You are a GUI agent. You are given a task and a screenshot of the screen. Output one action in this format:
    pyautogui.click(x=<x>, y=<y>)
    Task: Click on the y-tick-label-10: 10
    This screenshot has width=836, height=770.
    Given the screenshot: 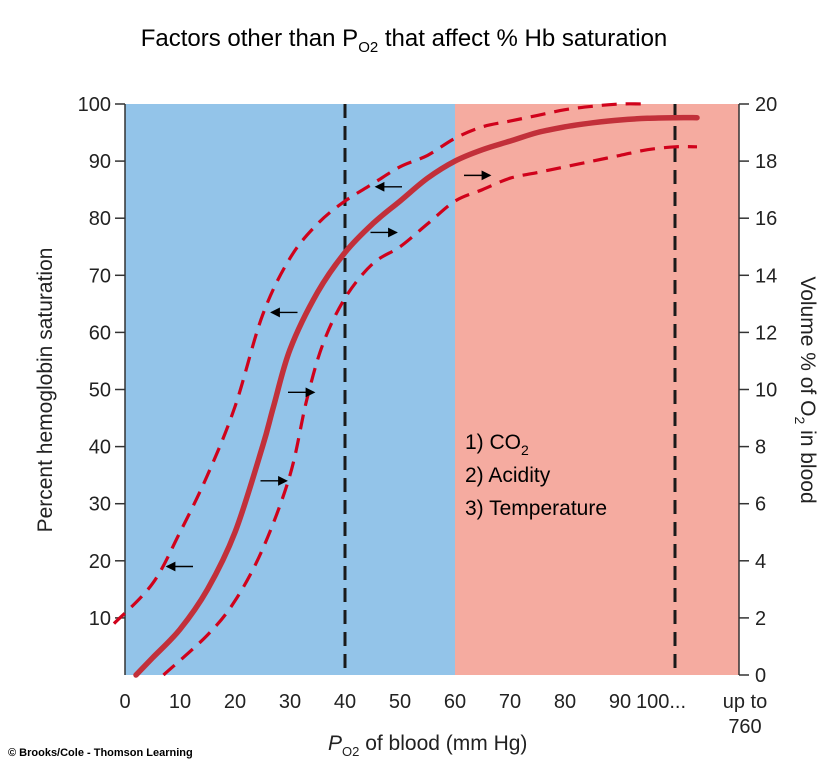 What is the action you would take?
    pyautogui.click(x=100, y=619)
    